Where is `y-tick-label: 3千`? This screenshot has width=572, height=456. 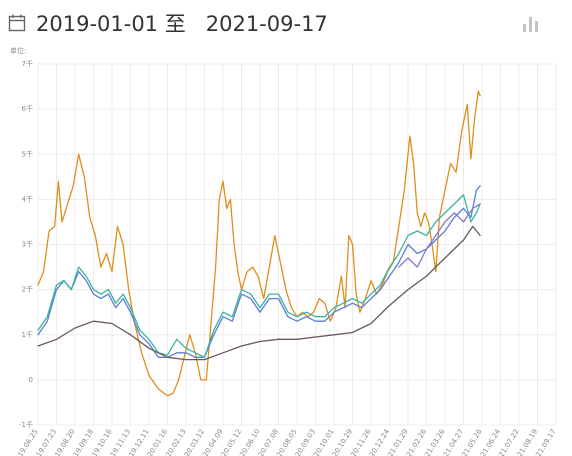
y-tick-label: 3千 is located at coordinates (27, 244).